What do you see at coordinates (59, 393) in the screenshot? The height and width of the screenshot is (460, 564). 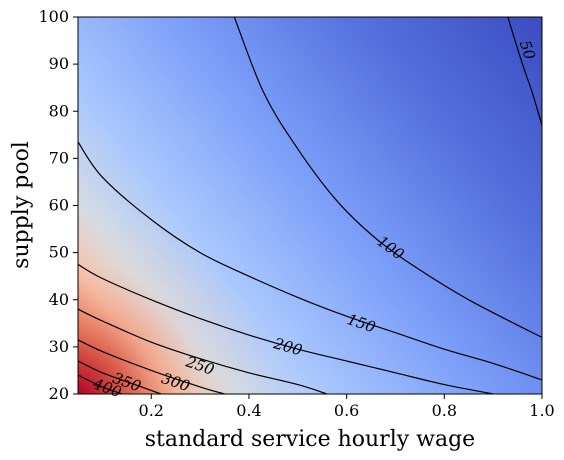 I see `y-tick-label: 20` at bounding box center [59, 393].